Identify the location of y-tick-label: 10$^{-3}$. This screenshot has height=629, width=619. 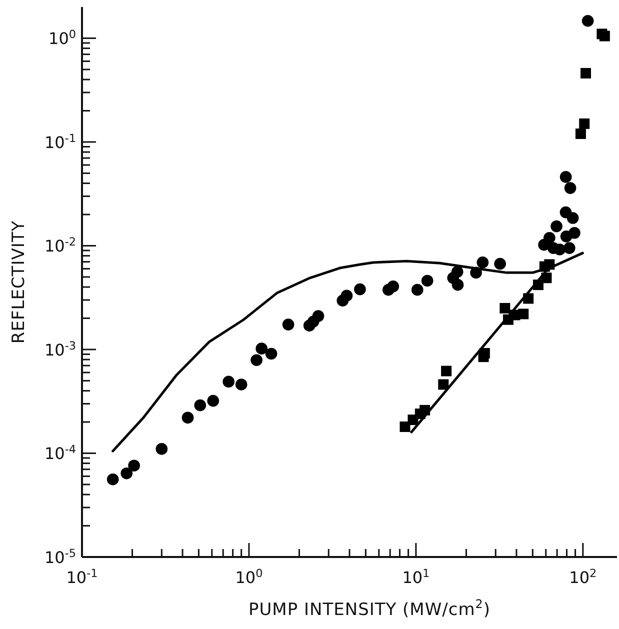
(60, 349).